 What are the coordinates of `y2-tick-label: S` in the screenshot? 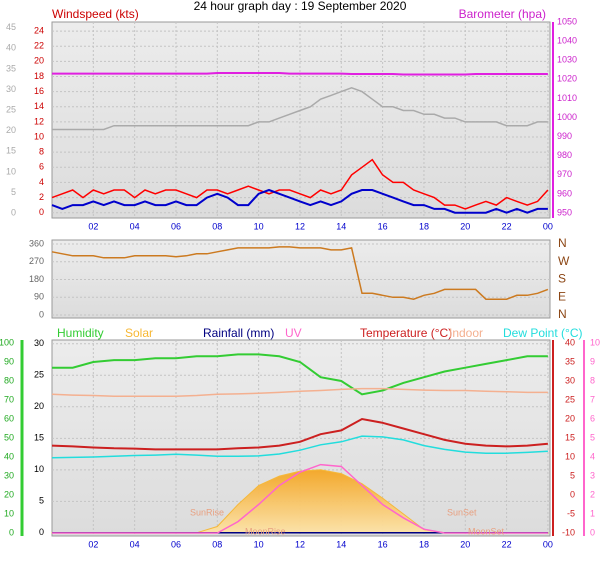 It's located at (562, 279).